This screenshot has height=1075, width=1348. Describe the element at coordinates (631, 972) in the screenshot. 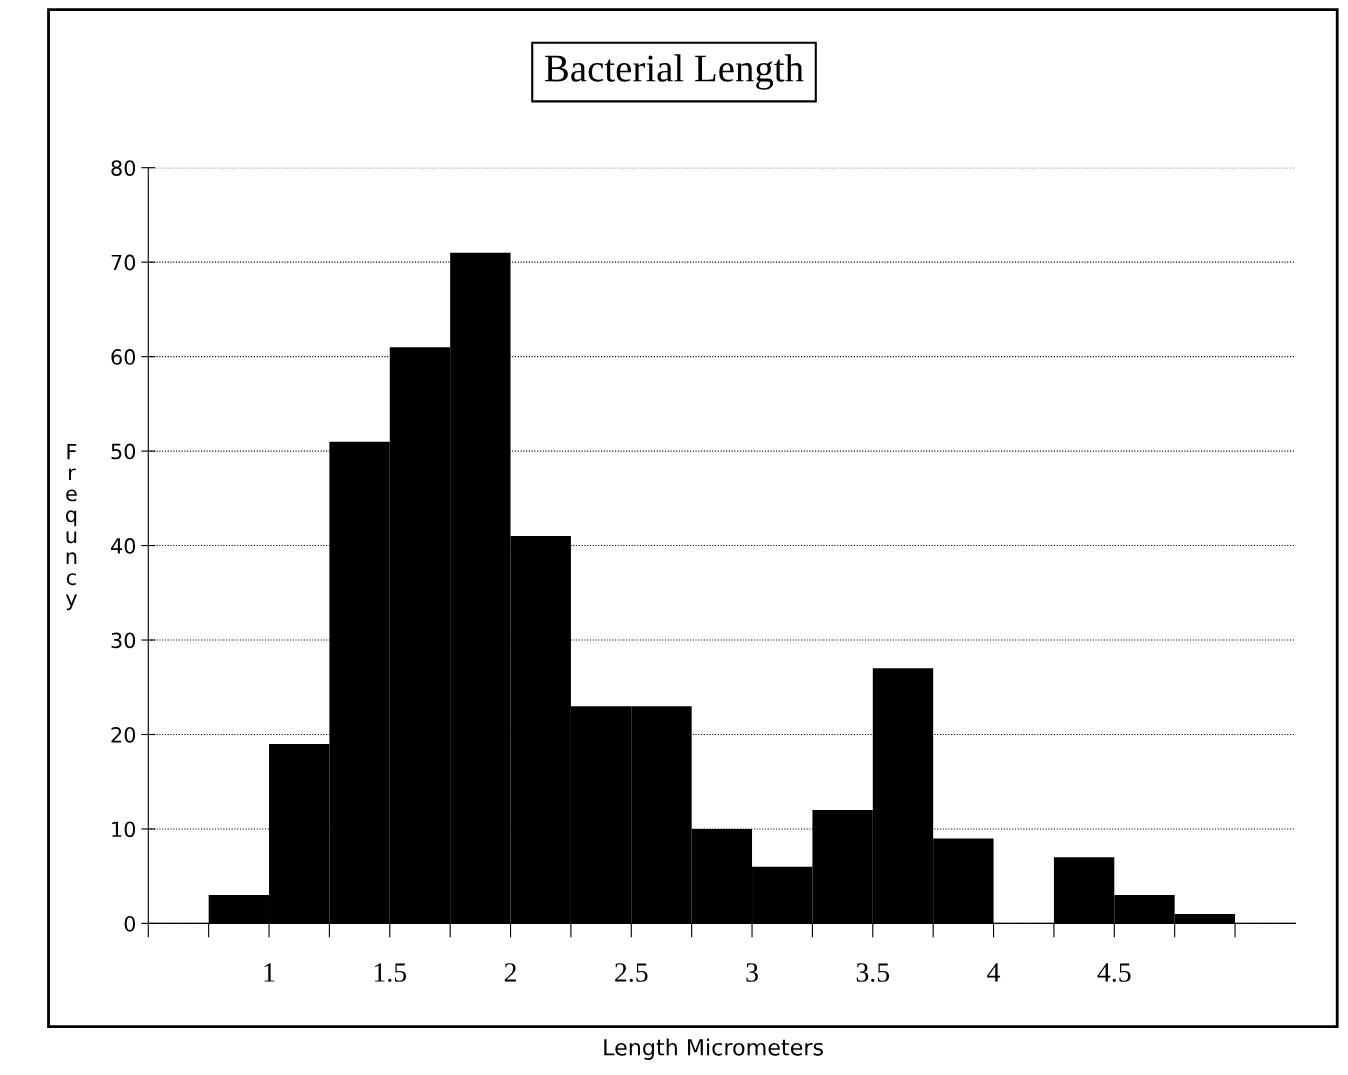

I see `x-tick-label: 2.5` at that location.